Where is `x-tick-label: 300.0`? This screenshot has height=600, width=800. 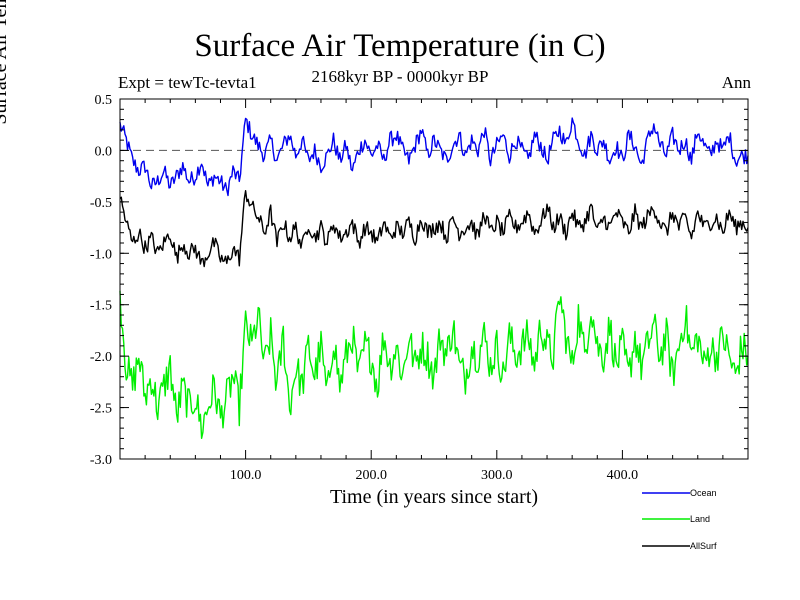 x-tick-label: 300.0 is located at coordinates (497, 475).